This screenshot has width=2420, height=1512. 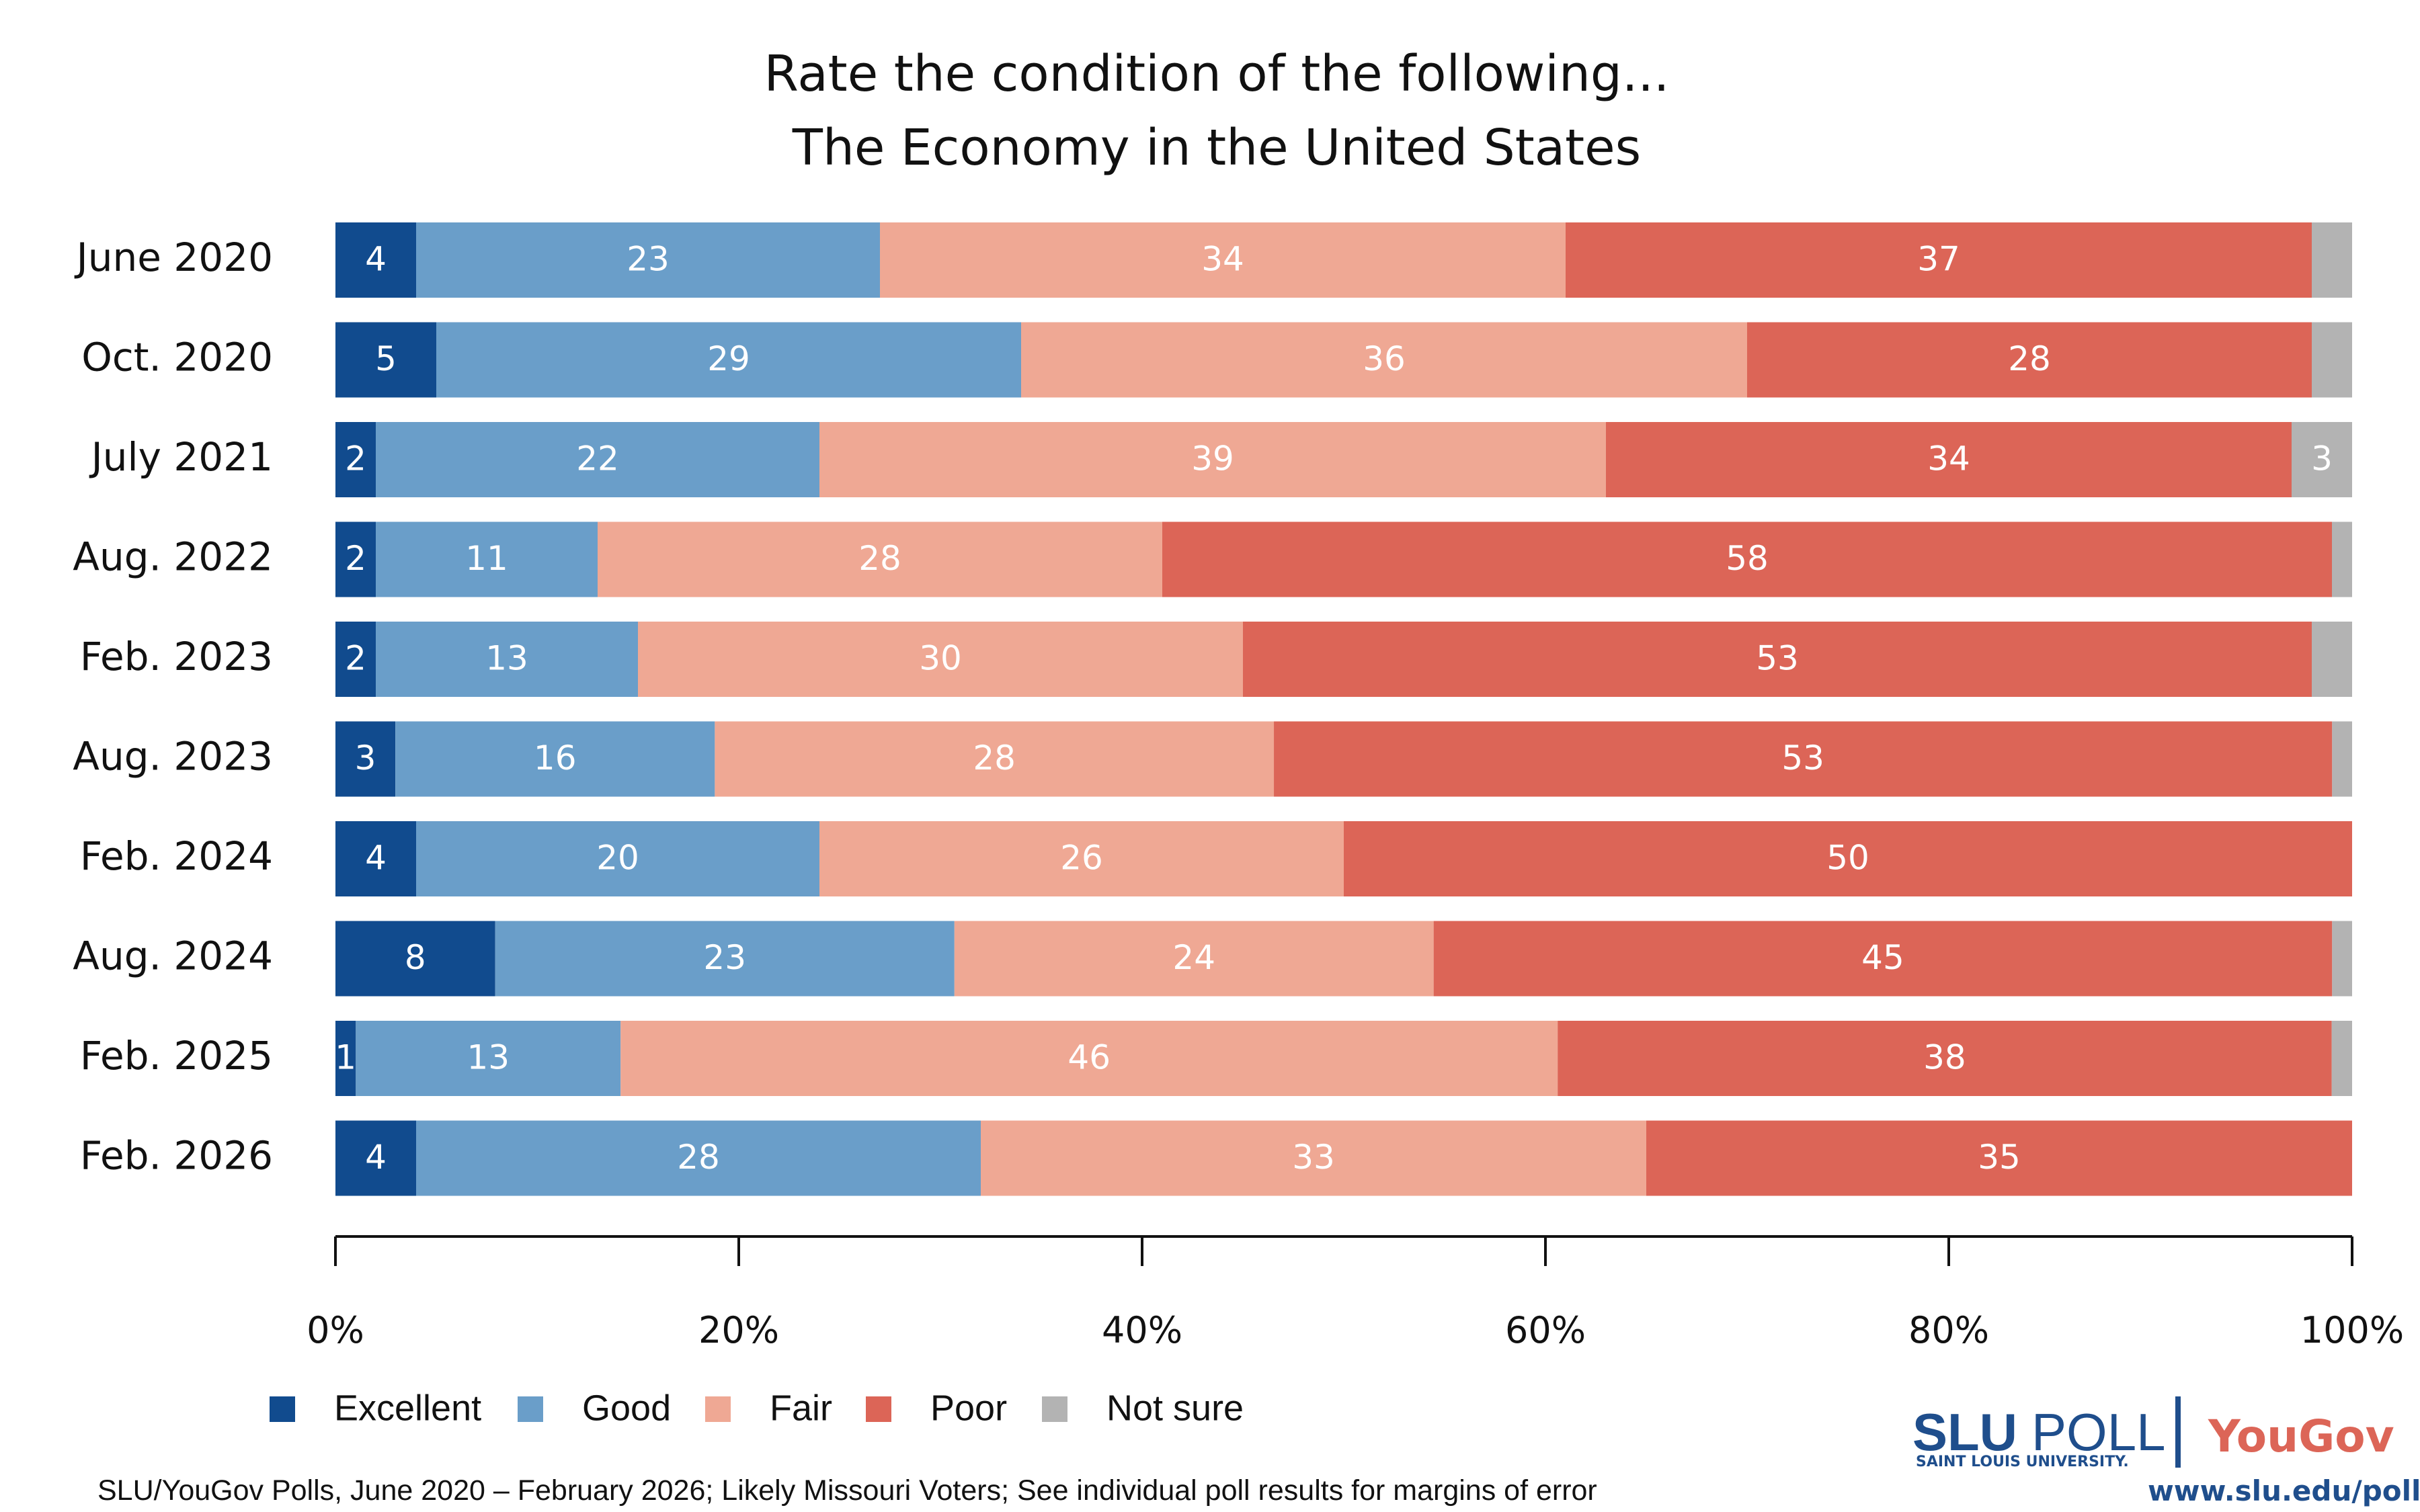 What do you see at coordinates (2098, 1432) in the screenshot?
I see `logo-poll: POLL` at bounding box center [2098, 1432].